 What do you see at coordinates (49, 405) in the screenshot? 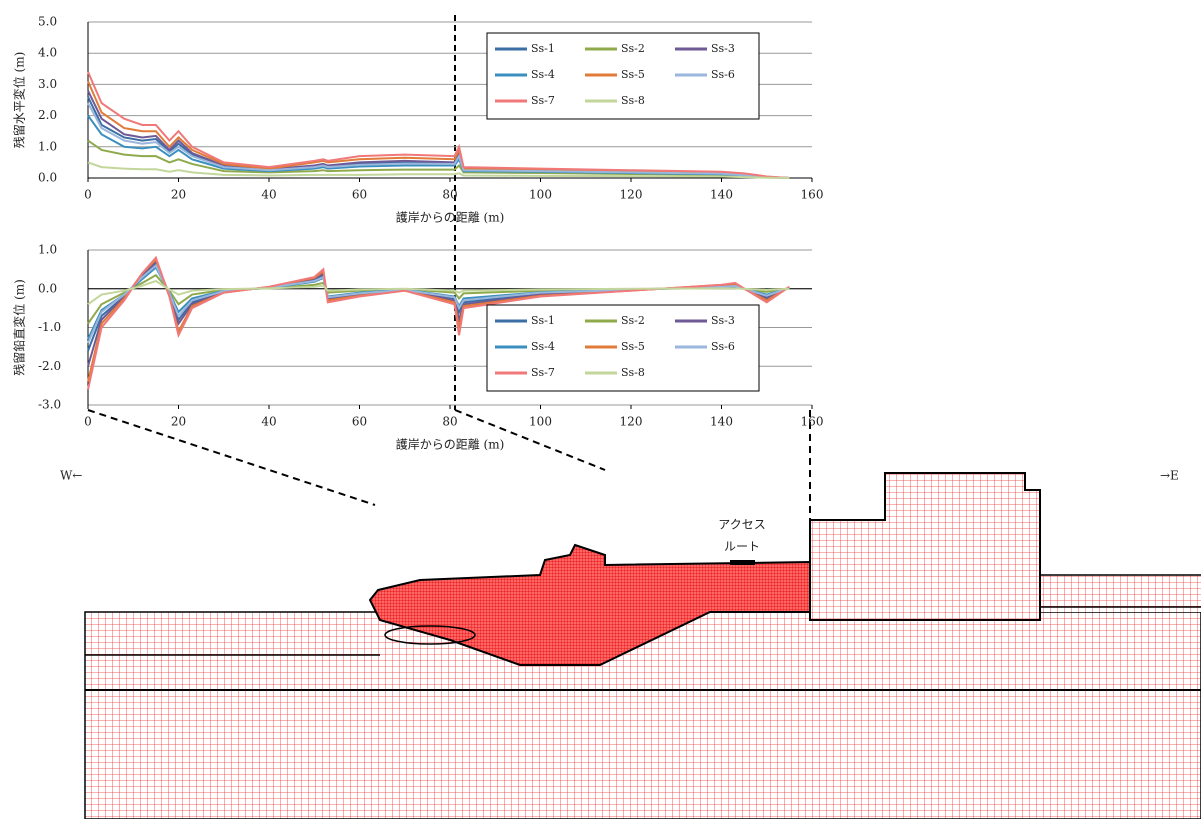
I see `y-tick-label: -3.0` at bounding box center [49, 405].